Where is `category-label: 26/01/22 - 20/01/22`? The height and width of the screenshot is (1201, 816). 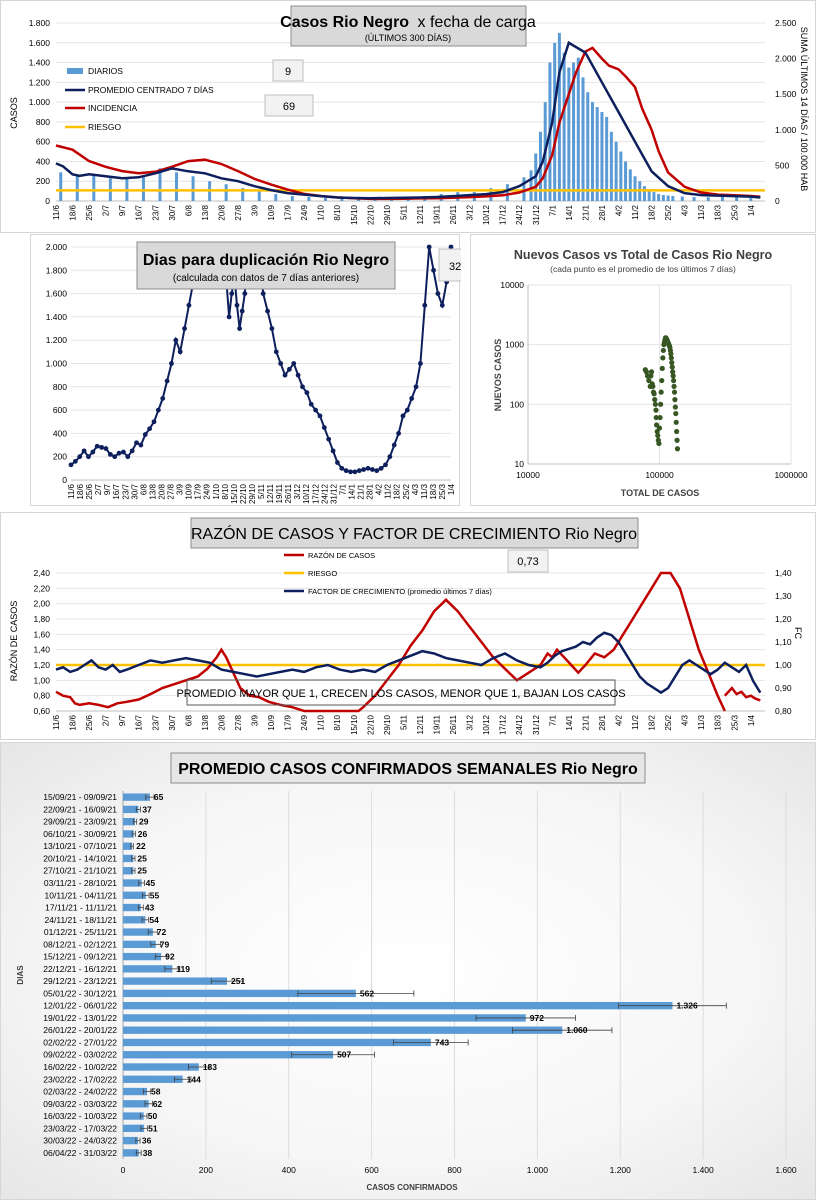 category-label: 26/01/22 - 20/01/22 is located at coordinates (80, 1030).